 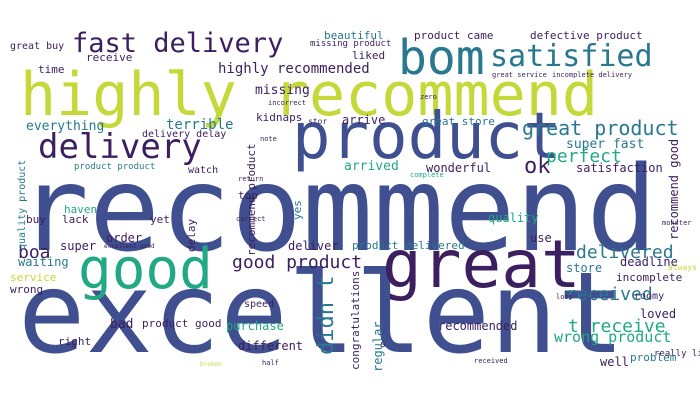 I want to click on cloud-word: yet, so click(x=160, y=219).